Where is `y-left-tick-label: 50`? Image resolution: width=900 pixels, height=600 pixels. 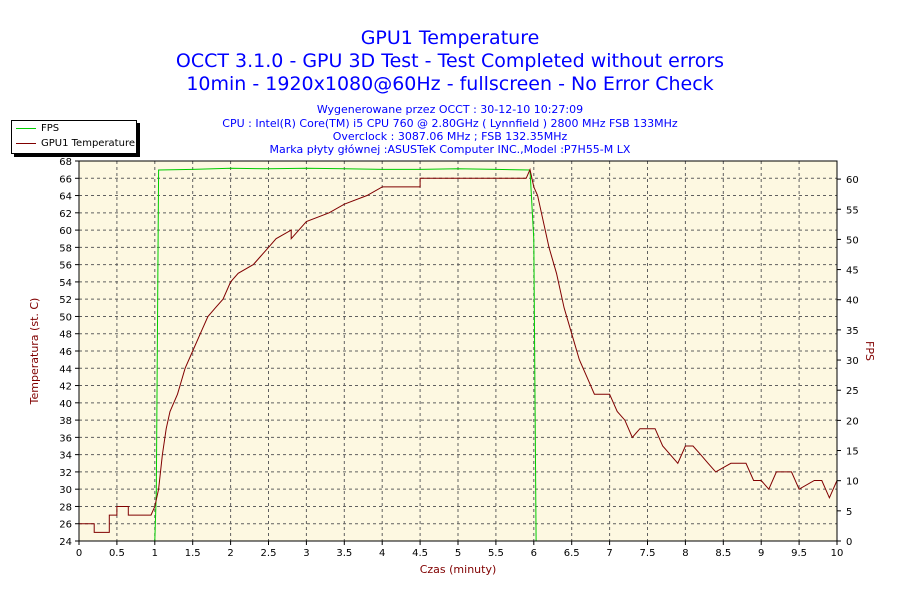 y-left-tick-label: 50 is located at coordinates (65, 317).